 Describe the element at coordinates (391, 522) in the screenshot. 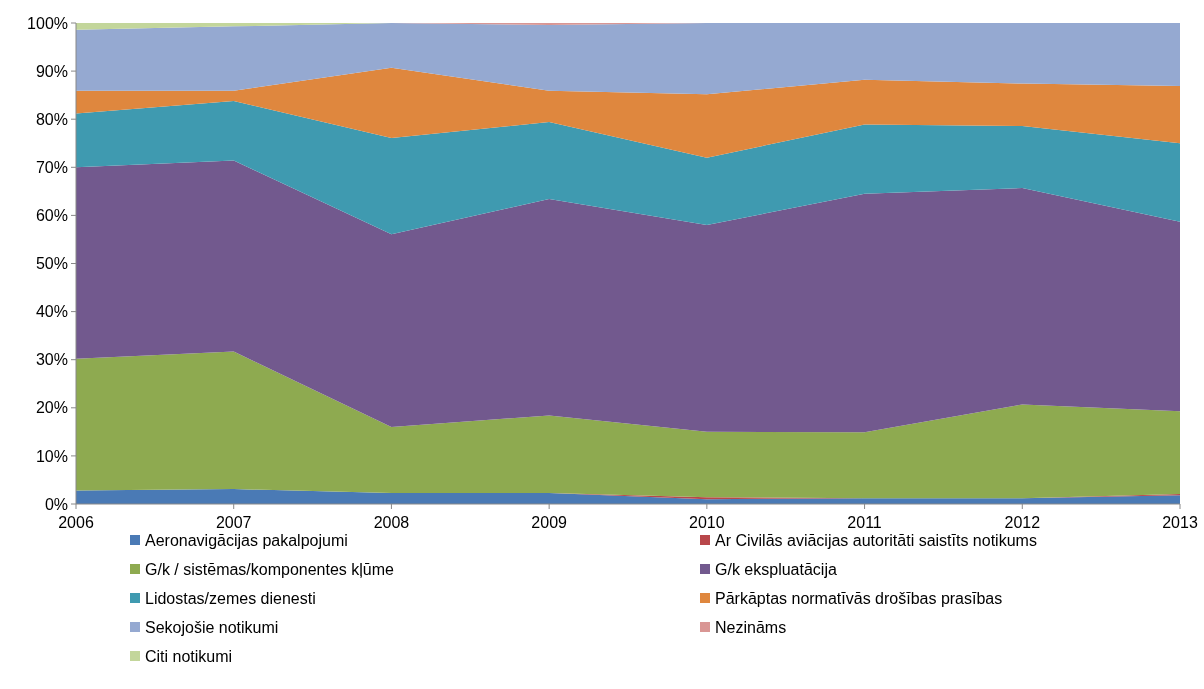

I see `x-tick-label: 2008` at that location.